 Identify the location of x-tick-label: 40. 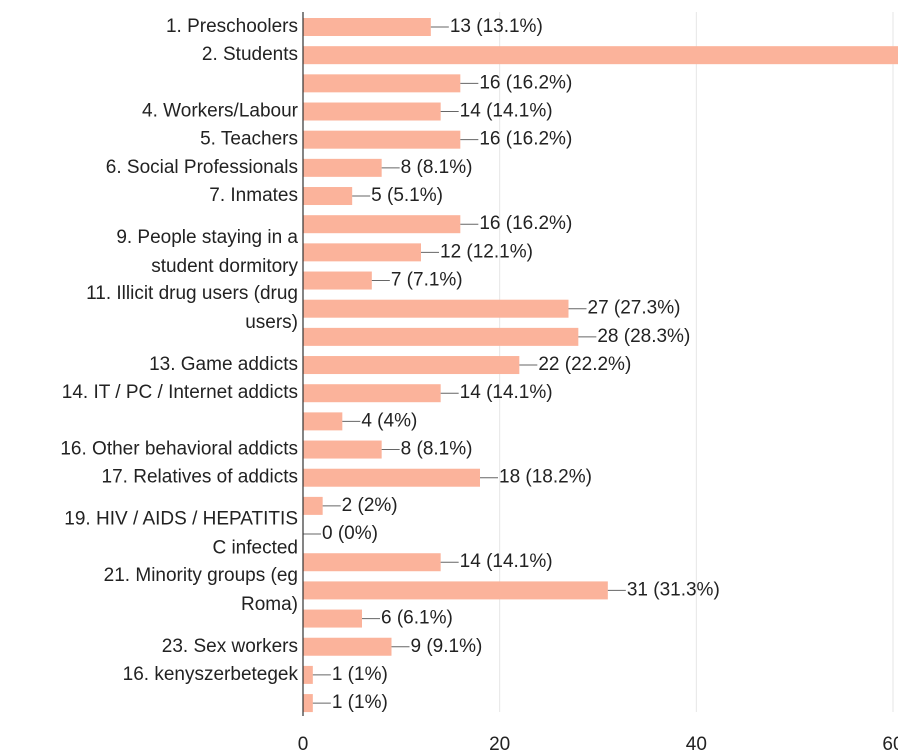
(696, 743).